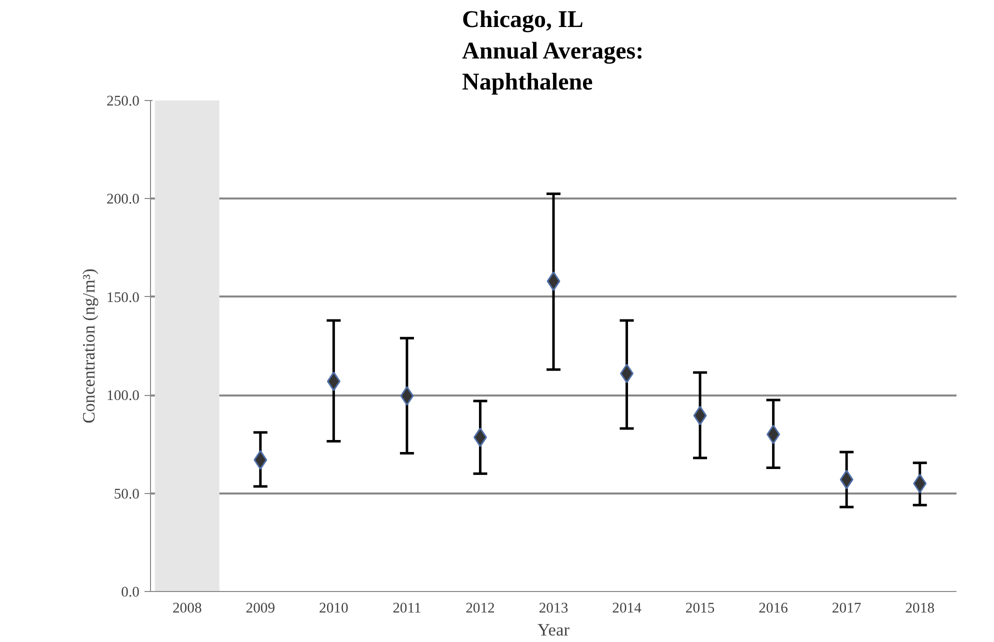 This screenshot has width=994, height=642. What do you see at coordinates (123, 396) in the screenshot?
I see `y-tick-label: 100.0` at bounding box center [123, 396].